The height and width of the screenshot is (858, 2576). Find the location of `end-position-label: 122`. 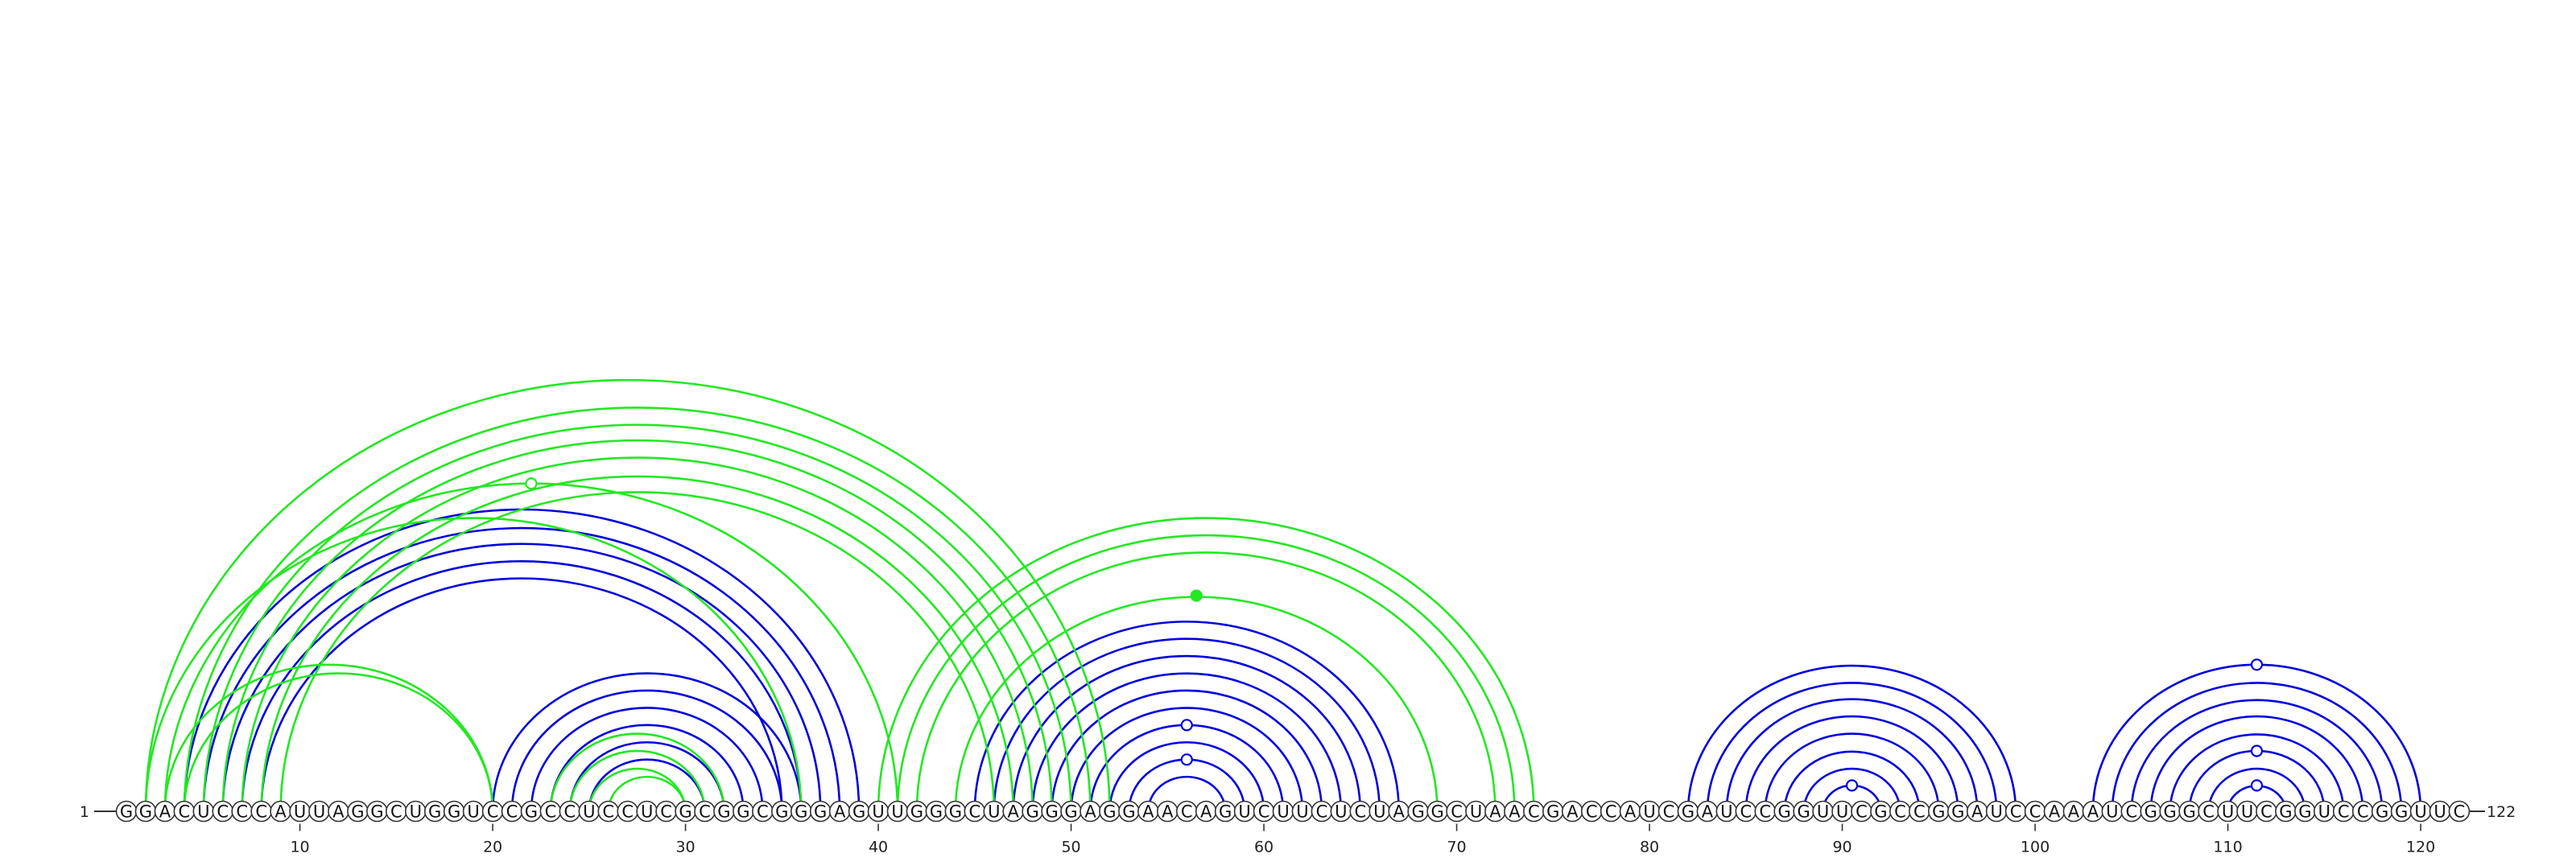

end-position-label: 122 is located at coordinates (2501, 812).